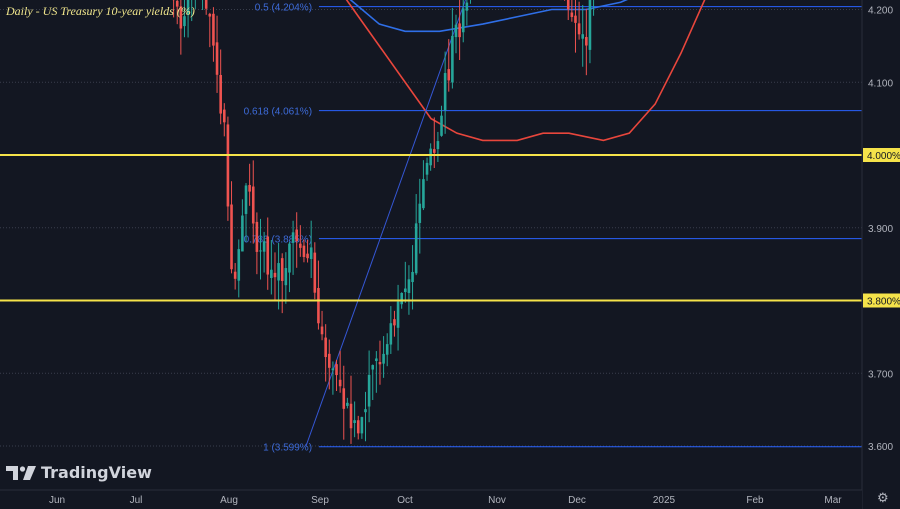 This screenshot has height=509, width=900. What do you see at coordinates (880, 229) in the screenshot?
I see `y-tick-label: 3.900` at bounding box center [880, 229].